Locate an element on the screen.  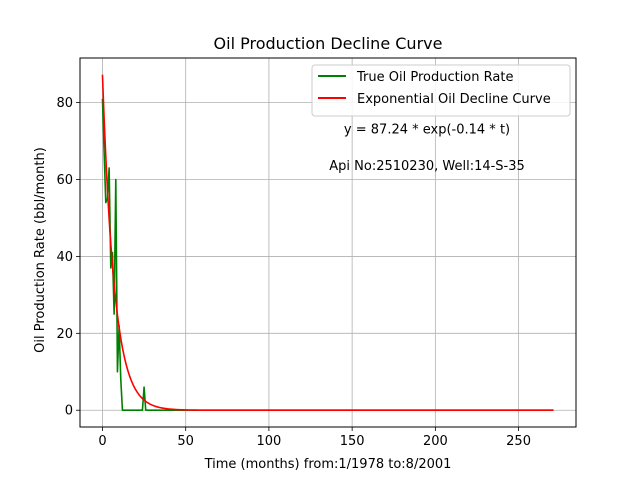
legend-box is located at coordinates (441, 90).